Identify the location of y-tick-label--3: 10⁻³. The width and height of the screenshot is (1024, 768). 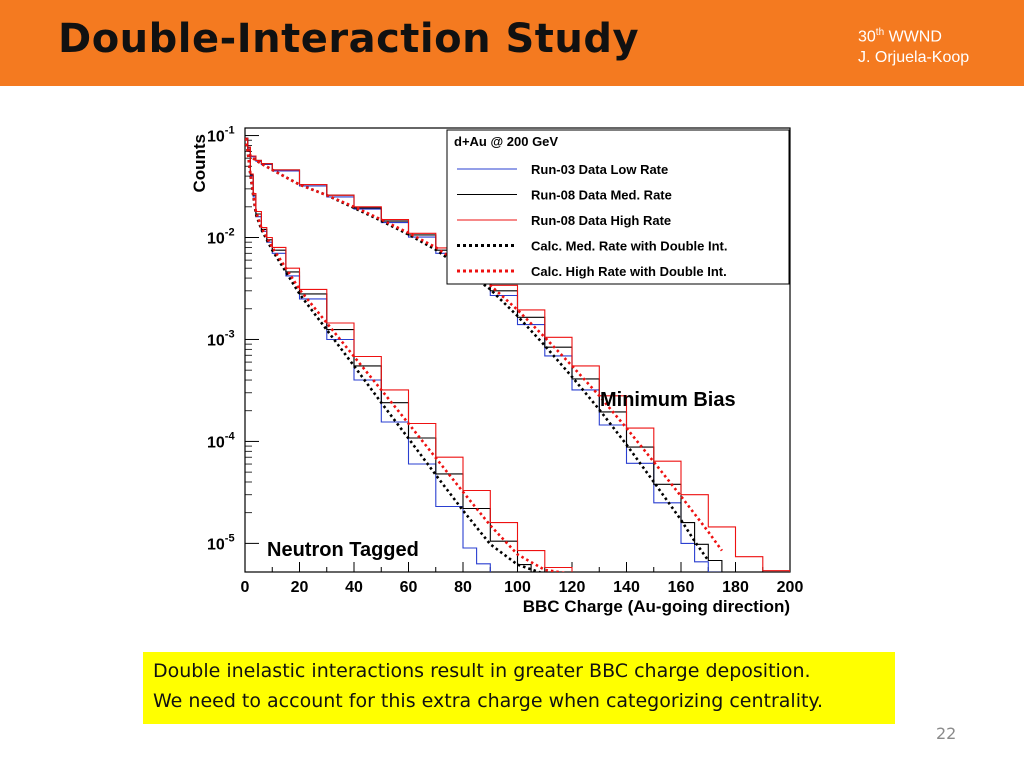
(221, 338).